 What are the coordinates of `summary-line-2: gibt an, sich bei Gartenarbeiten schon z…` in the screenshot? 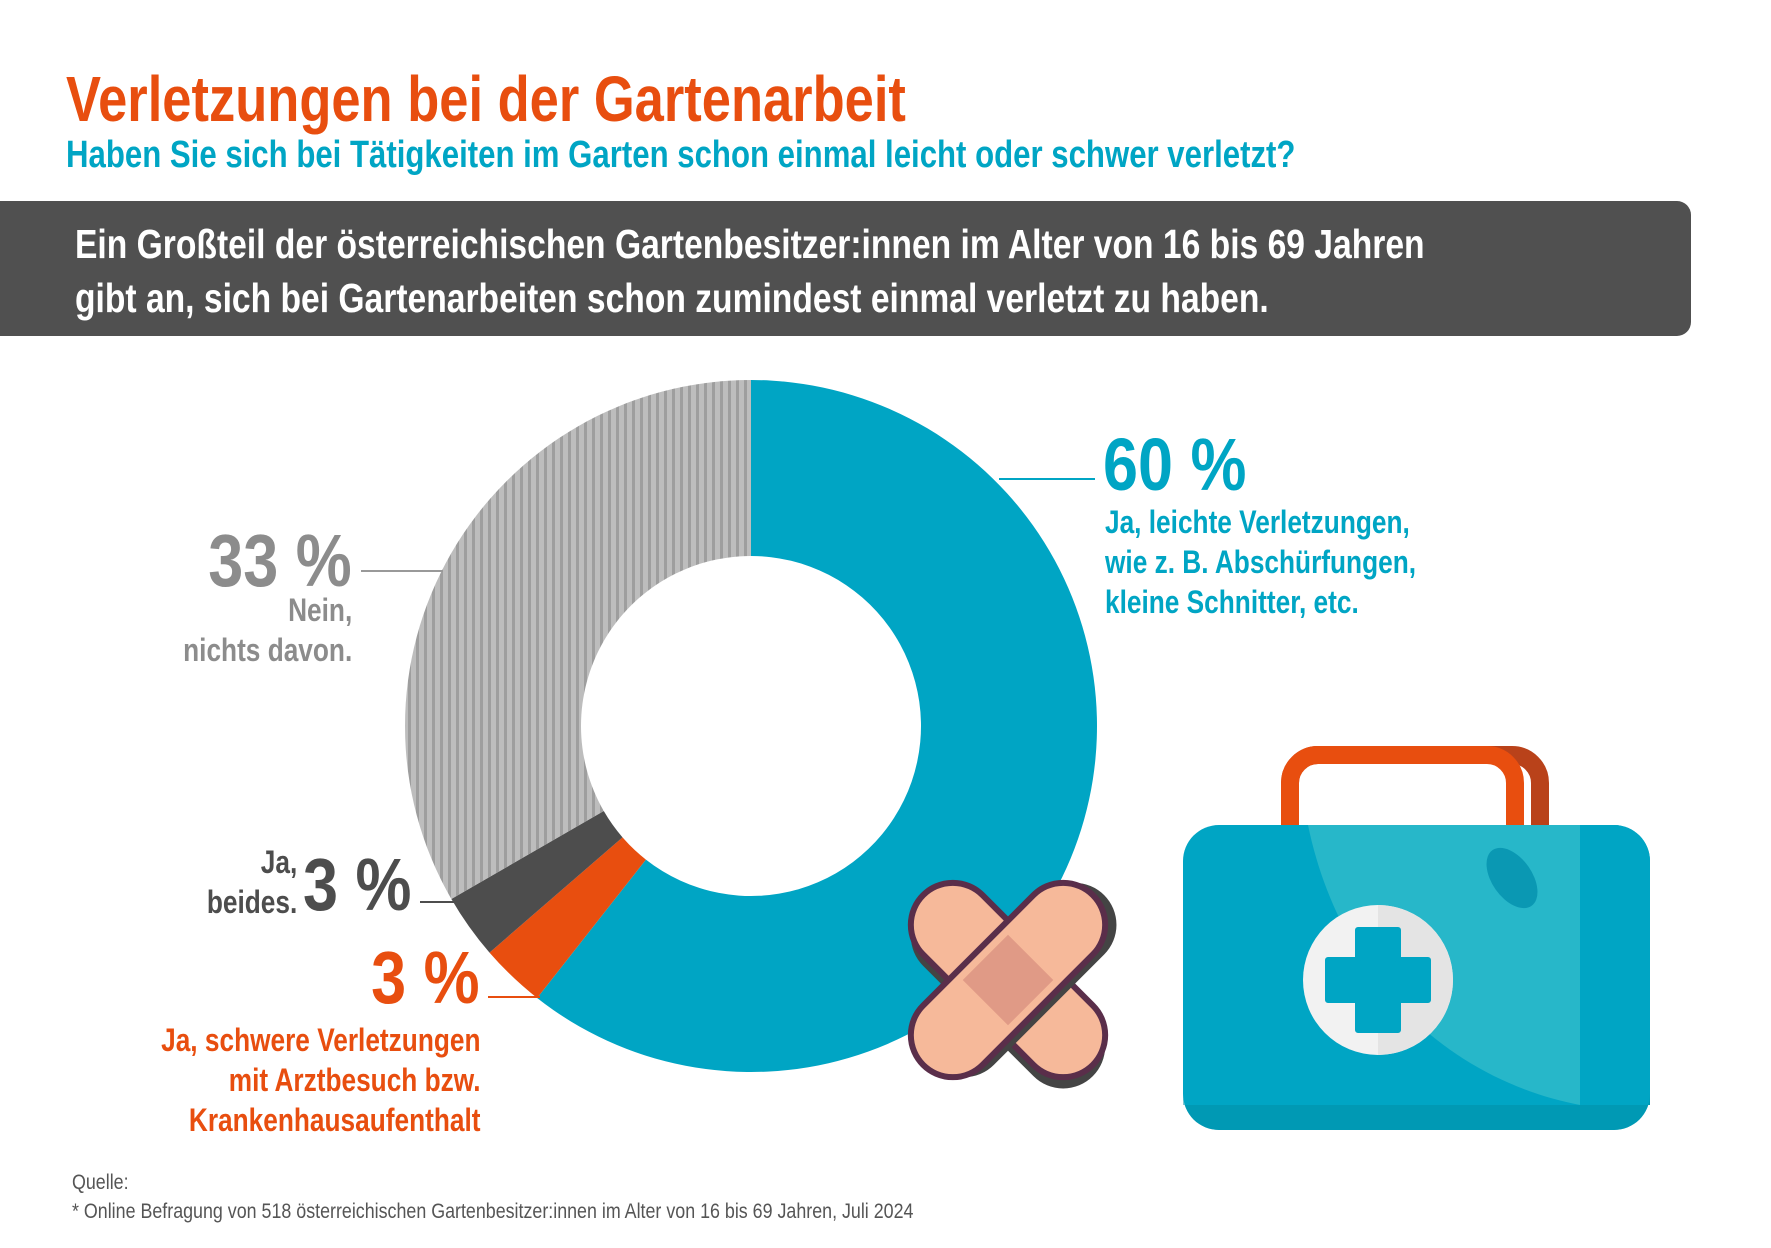 It's located at (672, 298).